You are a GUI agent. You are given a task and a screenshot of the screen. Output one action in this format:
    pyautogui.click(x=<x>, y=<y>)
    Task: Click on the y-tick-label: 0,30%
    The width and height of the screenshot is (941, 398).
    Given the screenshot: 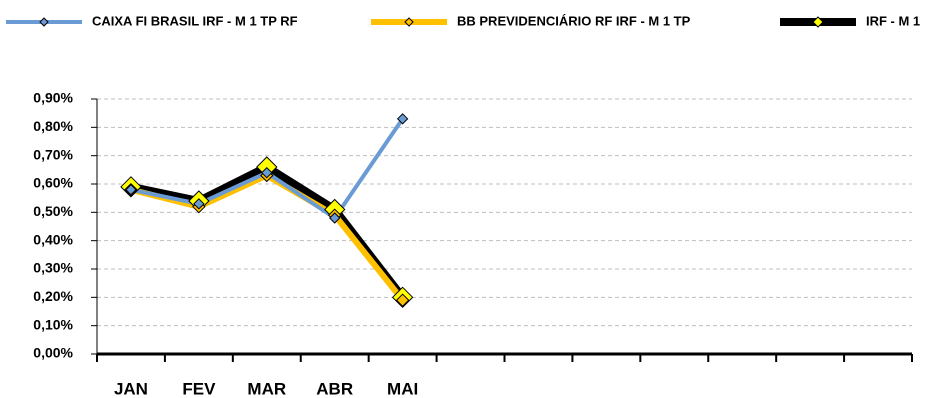 What is the action you would take?
    pyautogui.click(x=53, y=268)
    